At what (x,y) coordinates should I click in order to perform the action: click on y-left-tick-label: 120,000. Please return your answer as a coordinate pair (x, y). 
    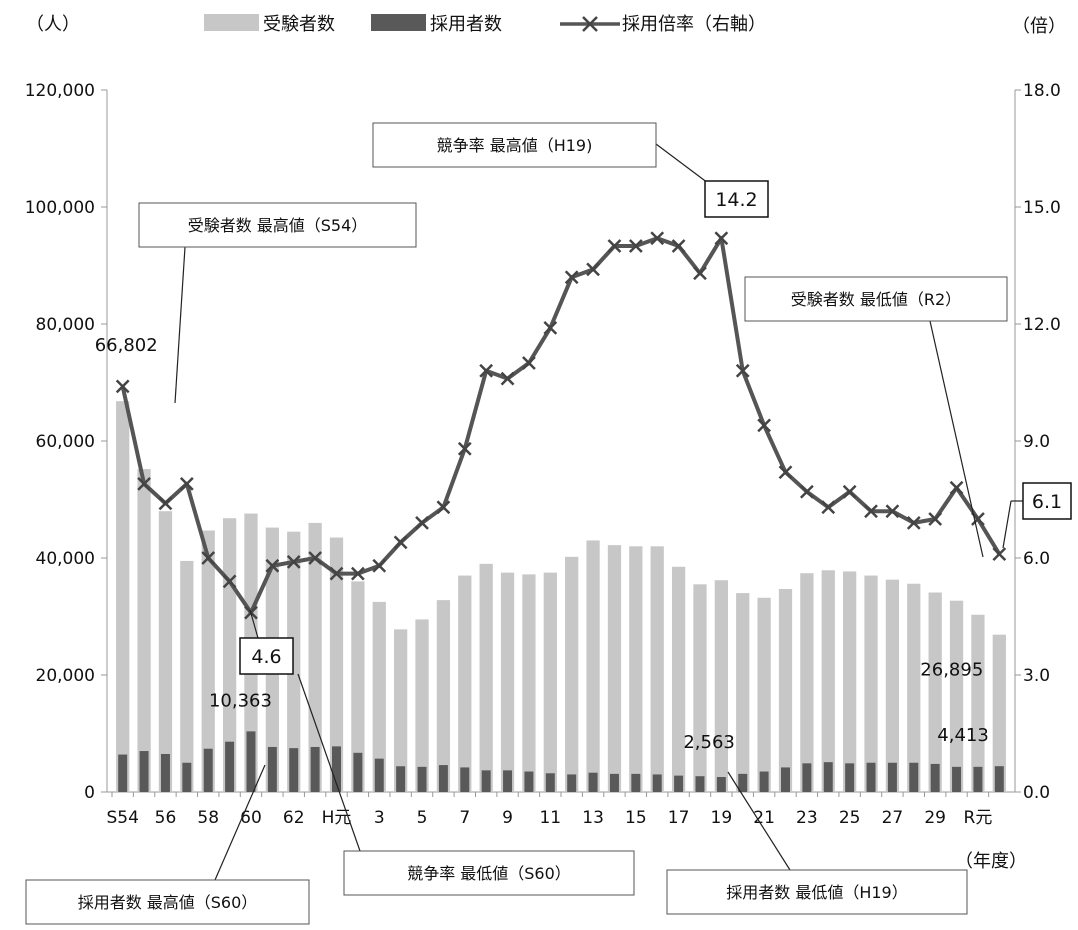
    Looking at the image, I should click on (60, 91).